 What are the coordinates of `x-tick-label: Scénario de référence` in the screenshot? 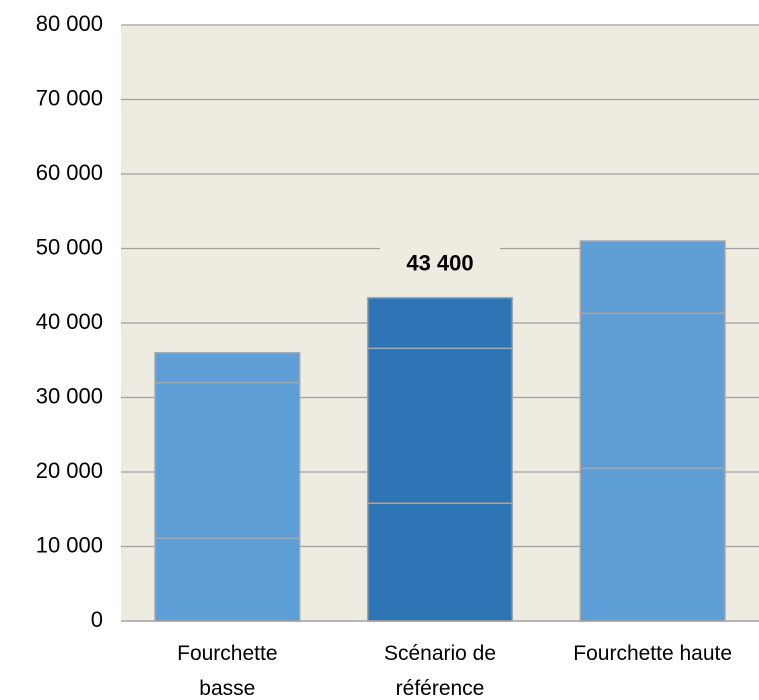 It's located at (440, 671).